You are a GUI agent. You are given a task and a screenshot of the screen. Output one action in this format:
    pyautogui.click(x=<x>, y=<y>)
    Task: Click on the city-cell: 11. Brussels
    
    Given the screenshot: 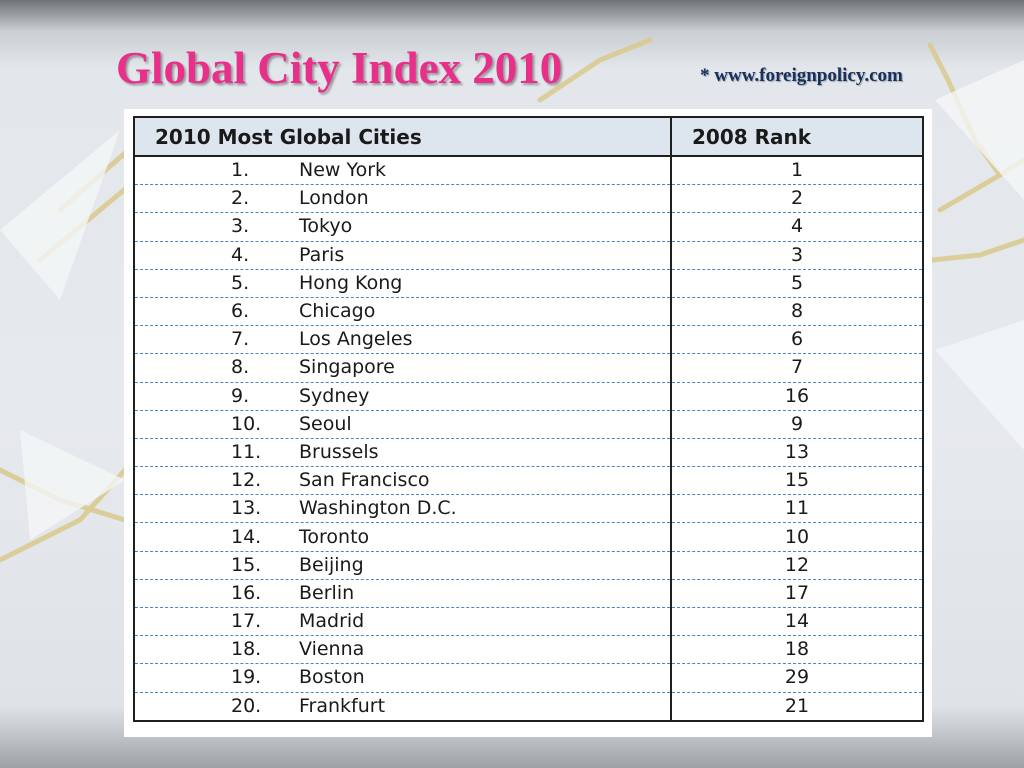 What is the action you would take?
    pyautogui.click(x=402, y=453)
    